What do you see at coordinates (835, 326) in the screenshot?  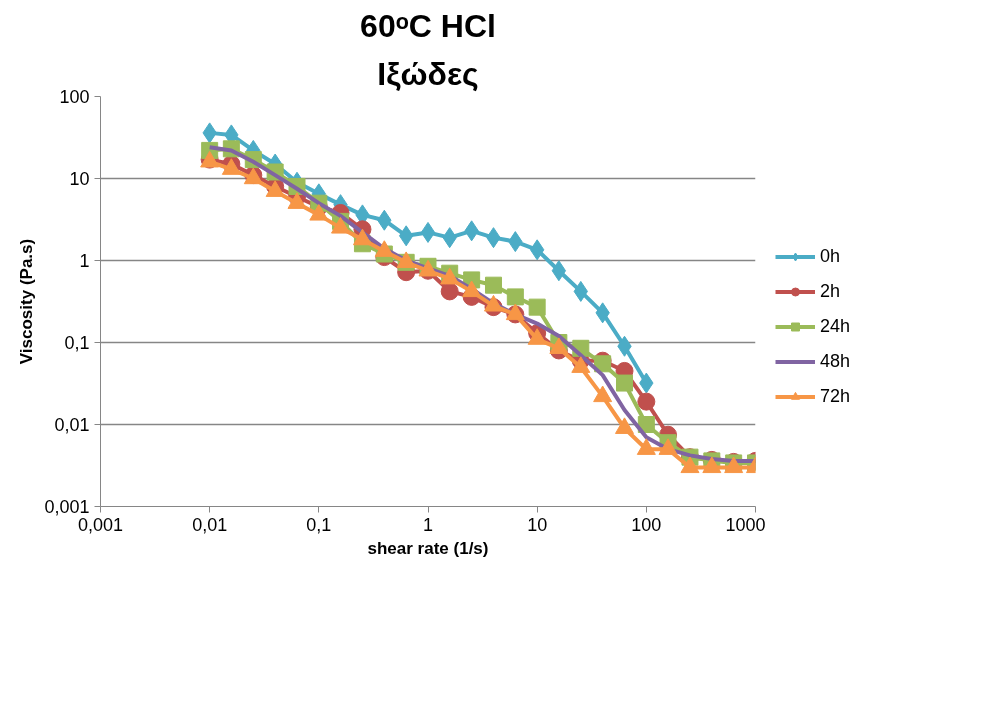 I see `legend-label: 24h` at bounding box center [835, 326].